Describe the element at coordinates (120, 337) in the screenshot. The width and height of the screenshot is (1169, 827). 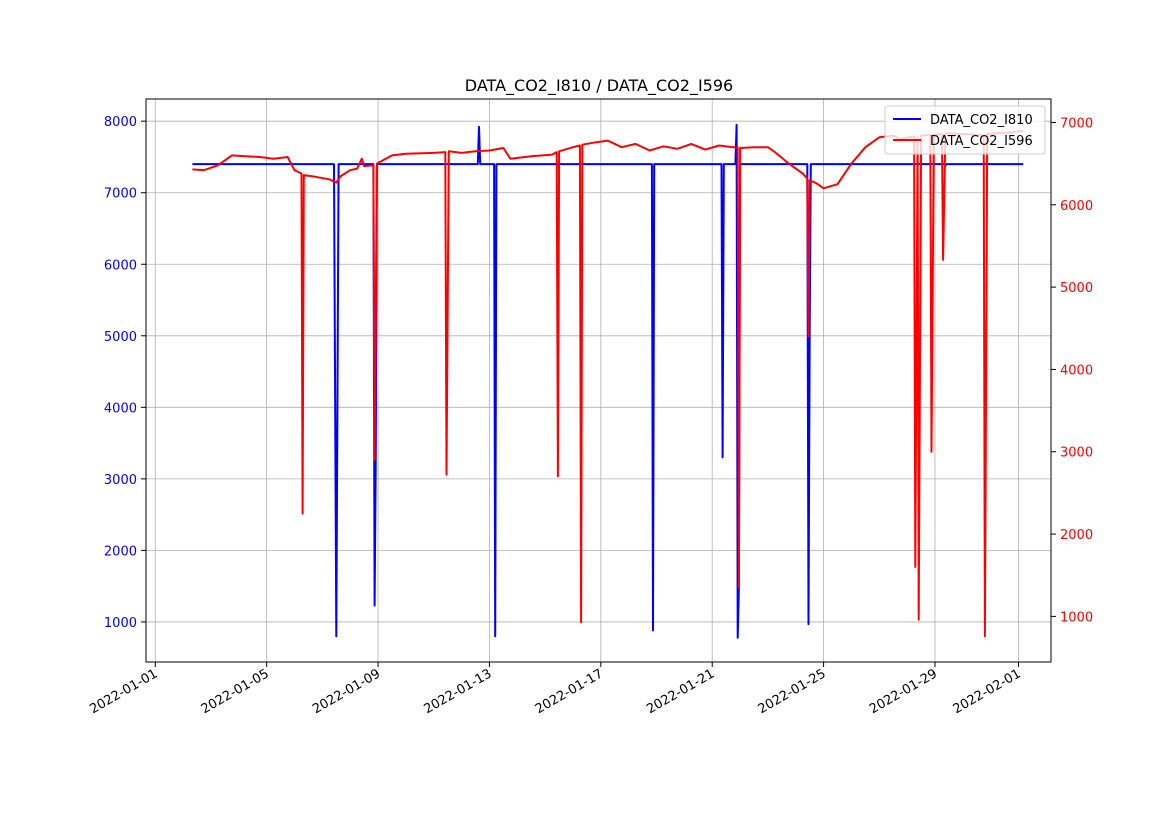
I see `y-left-tick-label: 5000` at that location.